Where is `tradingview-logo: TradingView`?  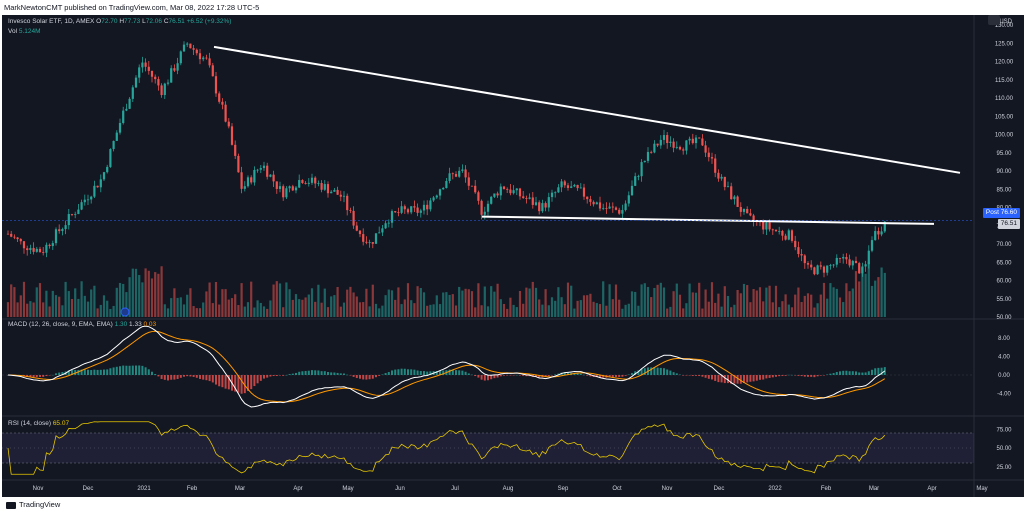 tradingview-logo: TradingView is located at coordinates (33, 504).